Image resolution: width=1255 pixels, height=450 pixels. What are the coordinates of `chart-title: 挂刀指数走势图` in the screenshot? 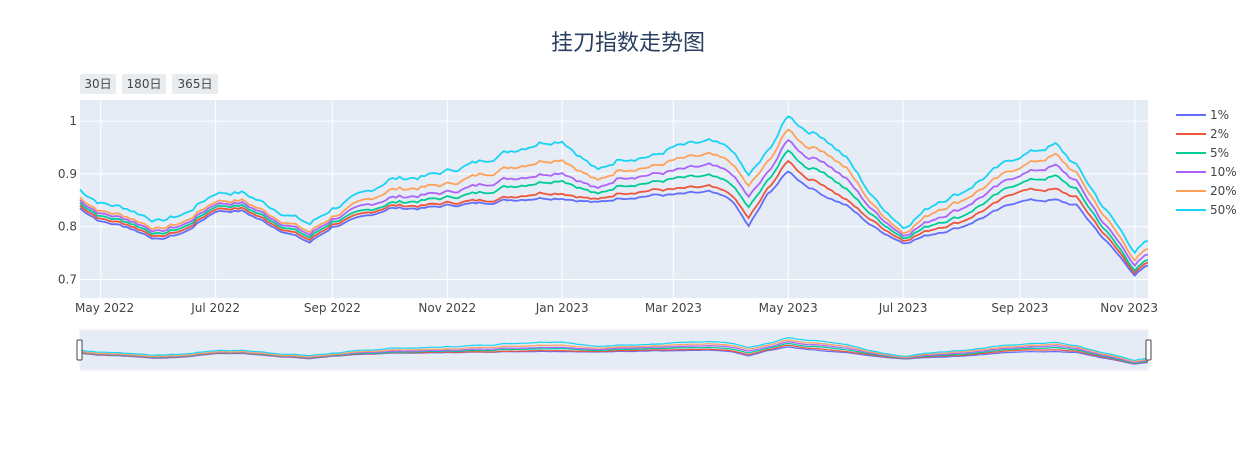 It's located at (628, 43).